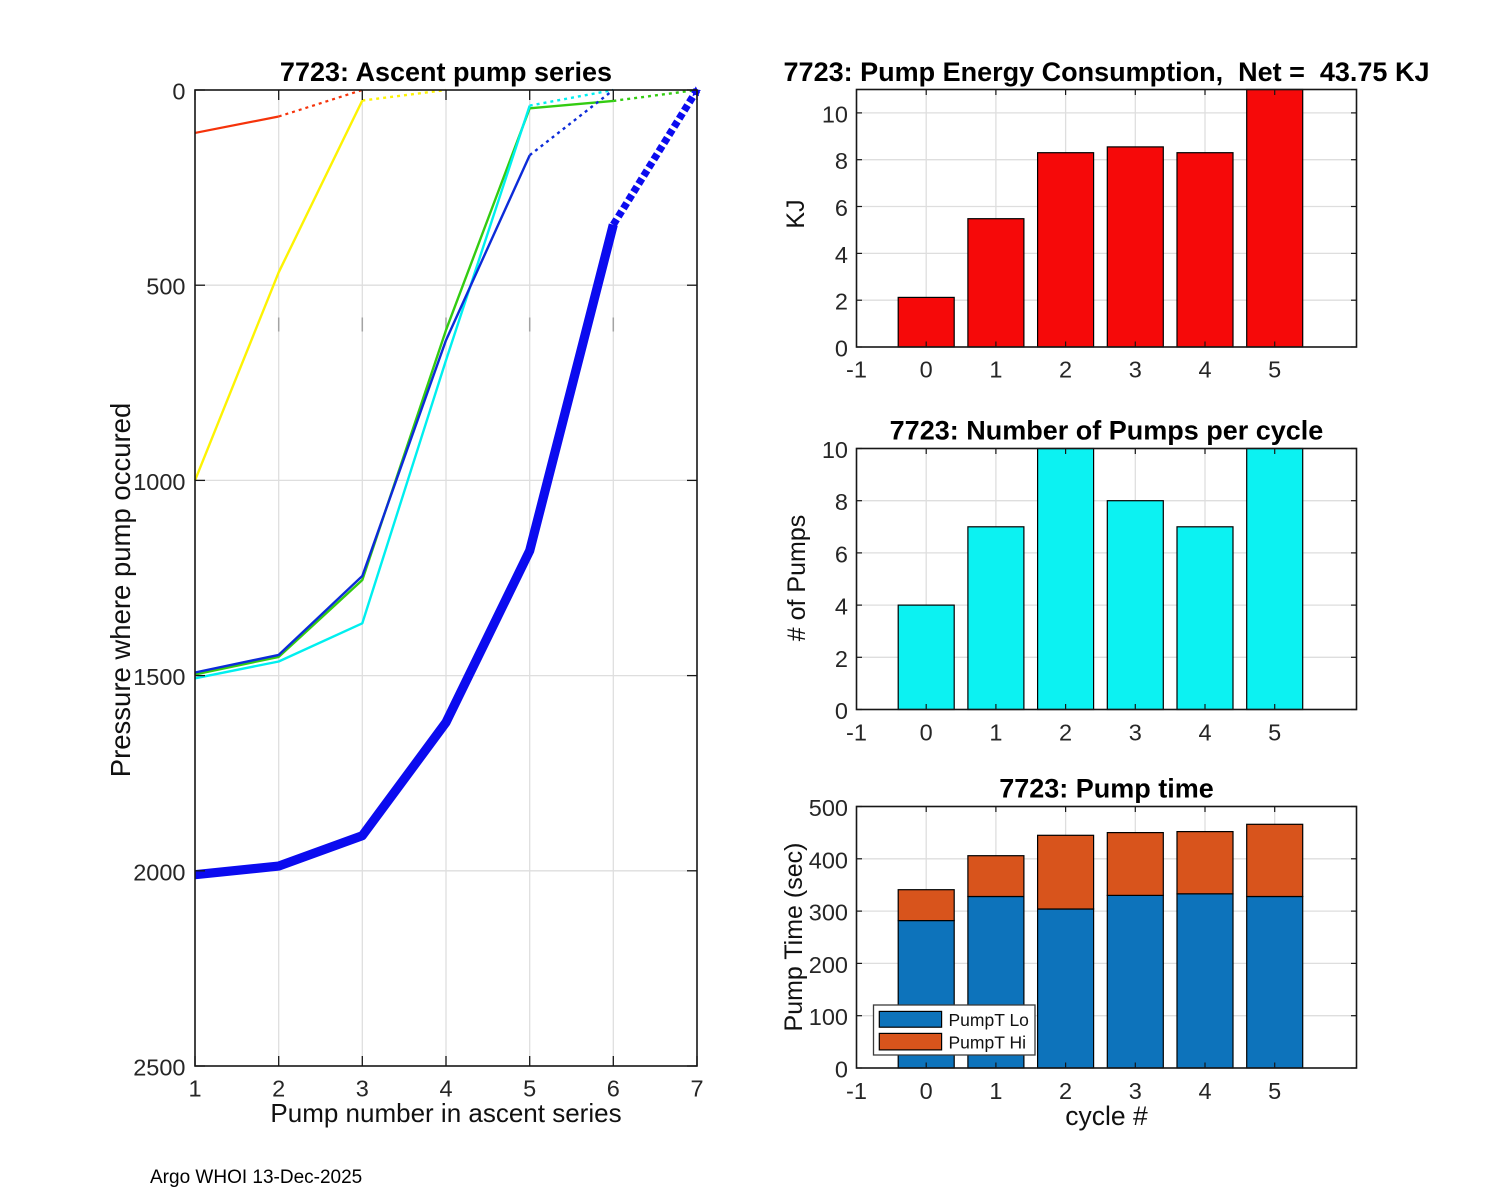 The image size is (1500, 1200). Describe the element at coordinates (256, 1177) in the screenshot. I see `svg-text: Argo WHOI 13-Dec-2025` at that location.